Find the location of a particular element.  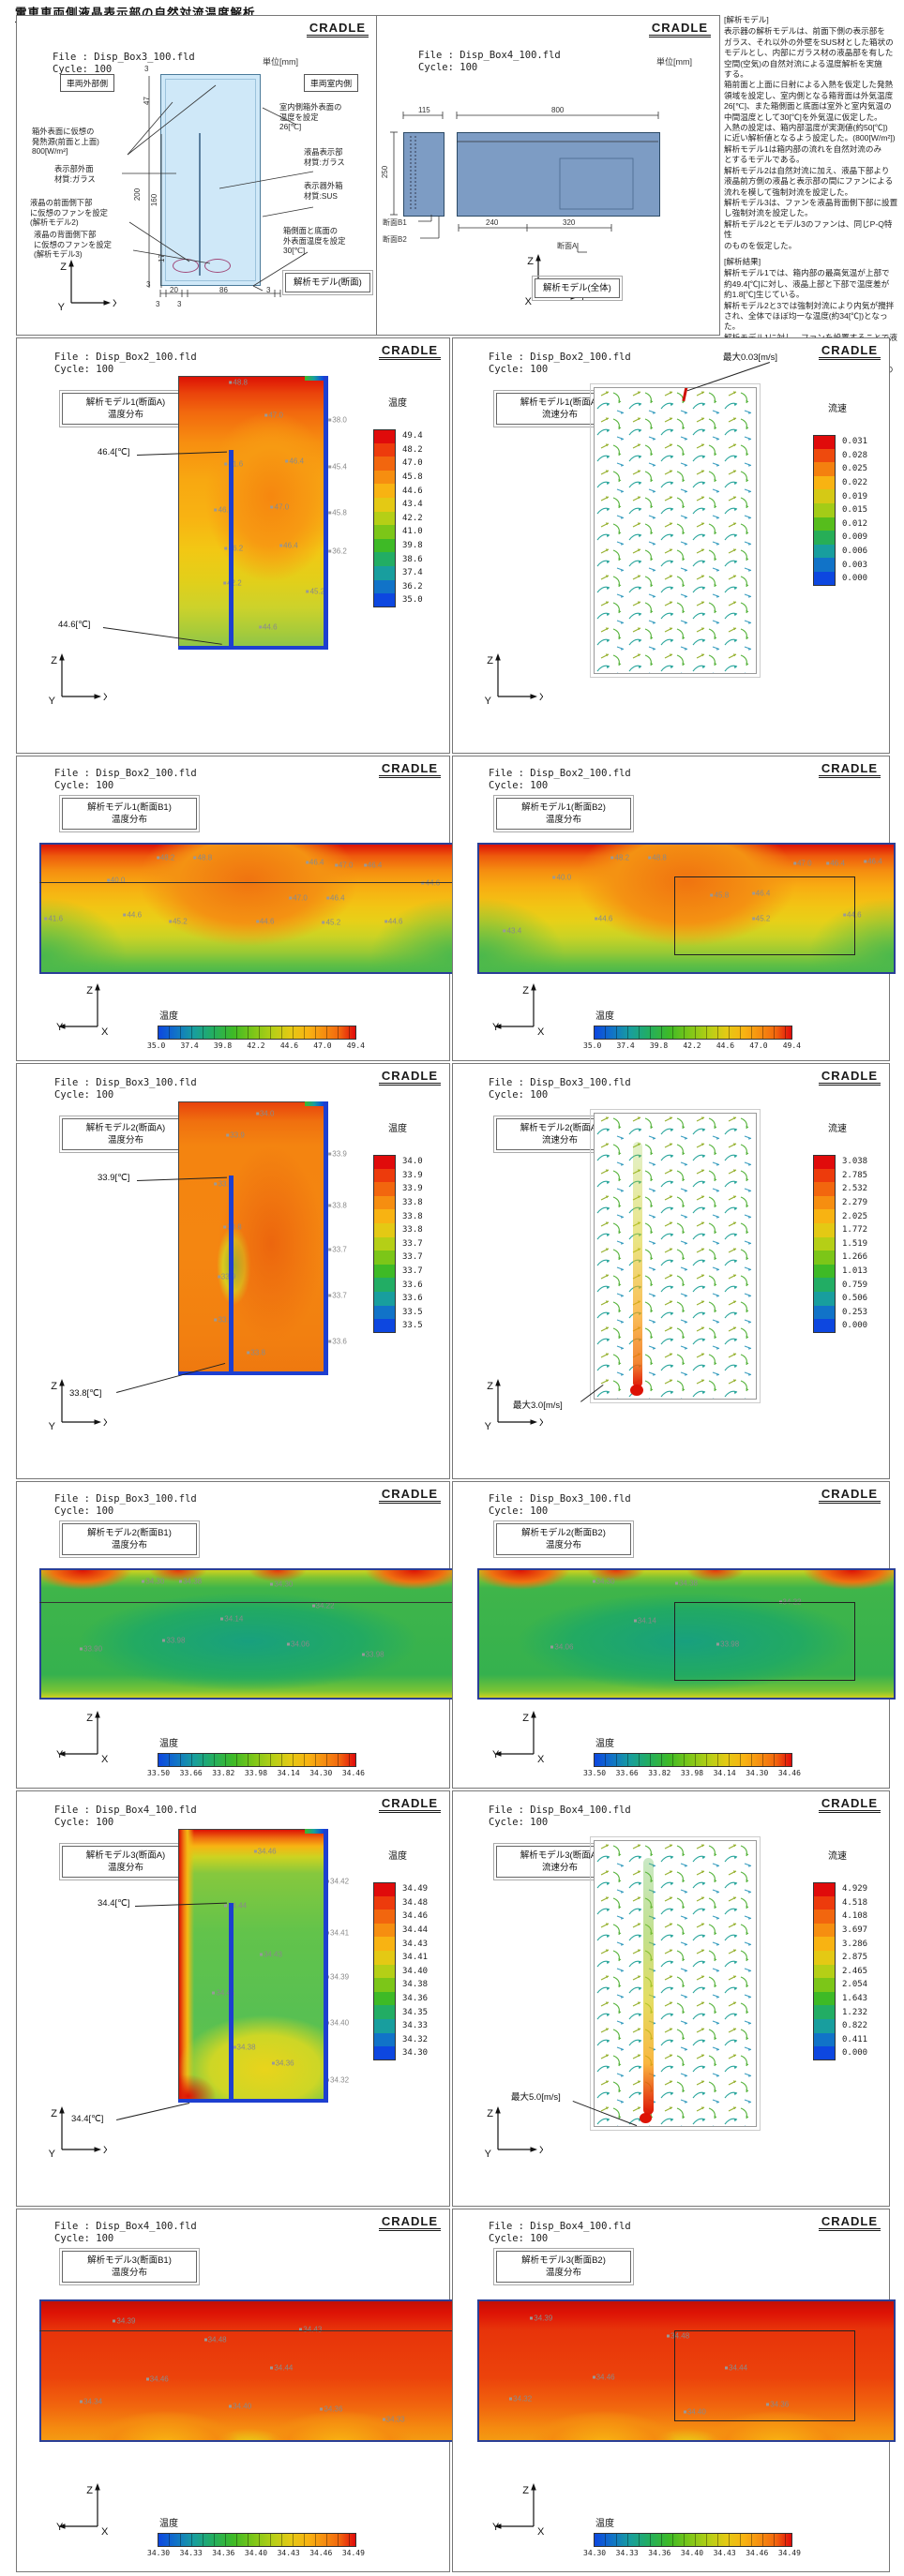

legend-value: 44.6 is located at coordinates (412, 491).